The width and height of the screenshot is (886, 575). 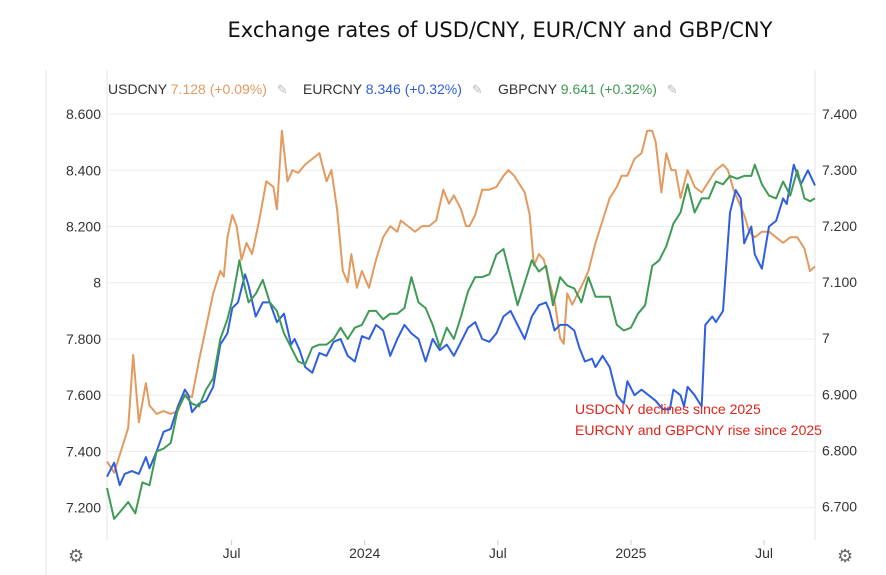 What do you see at coordinates (137, 89) in the screenshot?
I see `legend-name: USDCNY` at bounding box center [137, 89].